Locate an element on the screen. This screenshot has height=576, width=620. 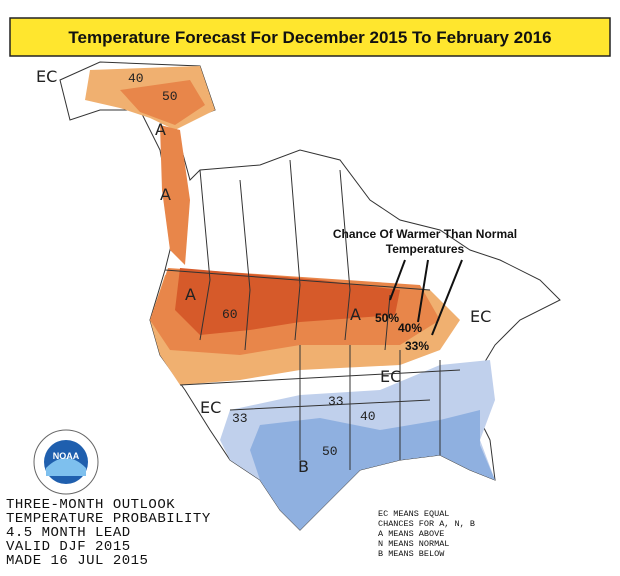
info-line: THREE-MONTH OUTLOOK is located at coordinates (90, 505).